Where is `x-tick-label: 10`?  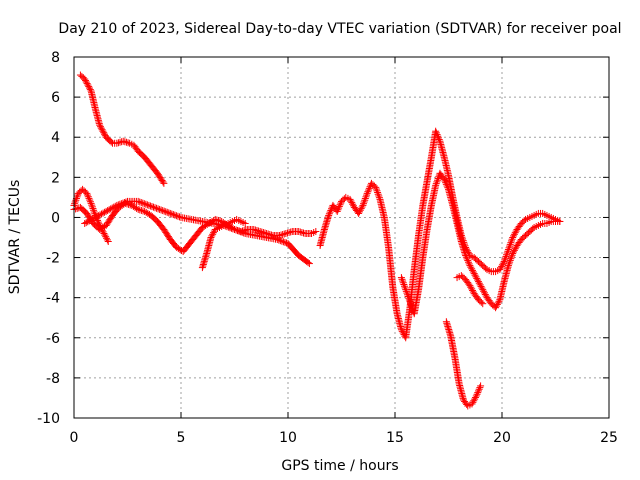
x-tick-label: 10 is located at coordinates (288, 438).